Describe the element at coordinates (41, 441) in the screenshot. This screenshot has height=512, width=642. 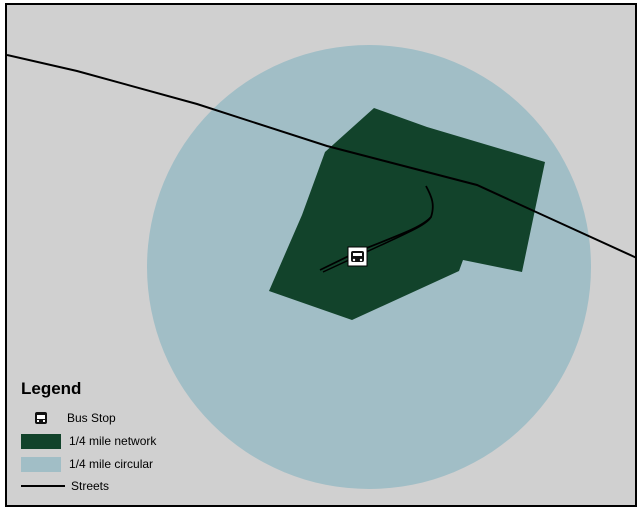
I see `network-swatch` at that location.